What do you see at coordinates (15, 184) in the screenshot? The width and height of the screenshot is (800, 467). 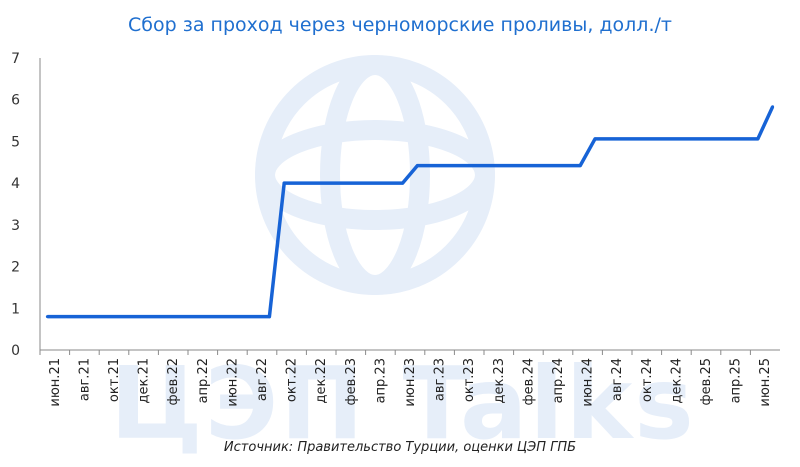 I see `y-tick-label: 4` at bounding box center [15, 184].